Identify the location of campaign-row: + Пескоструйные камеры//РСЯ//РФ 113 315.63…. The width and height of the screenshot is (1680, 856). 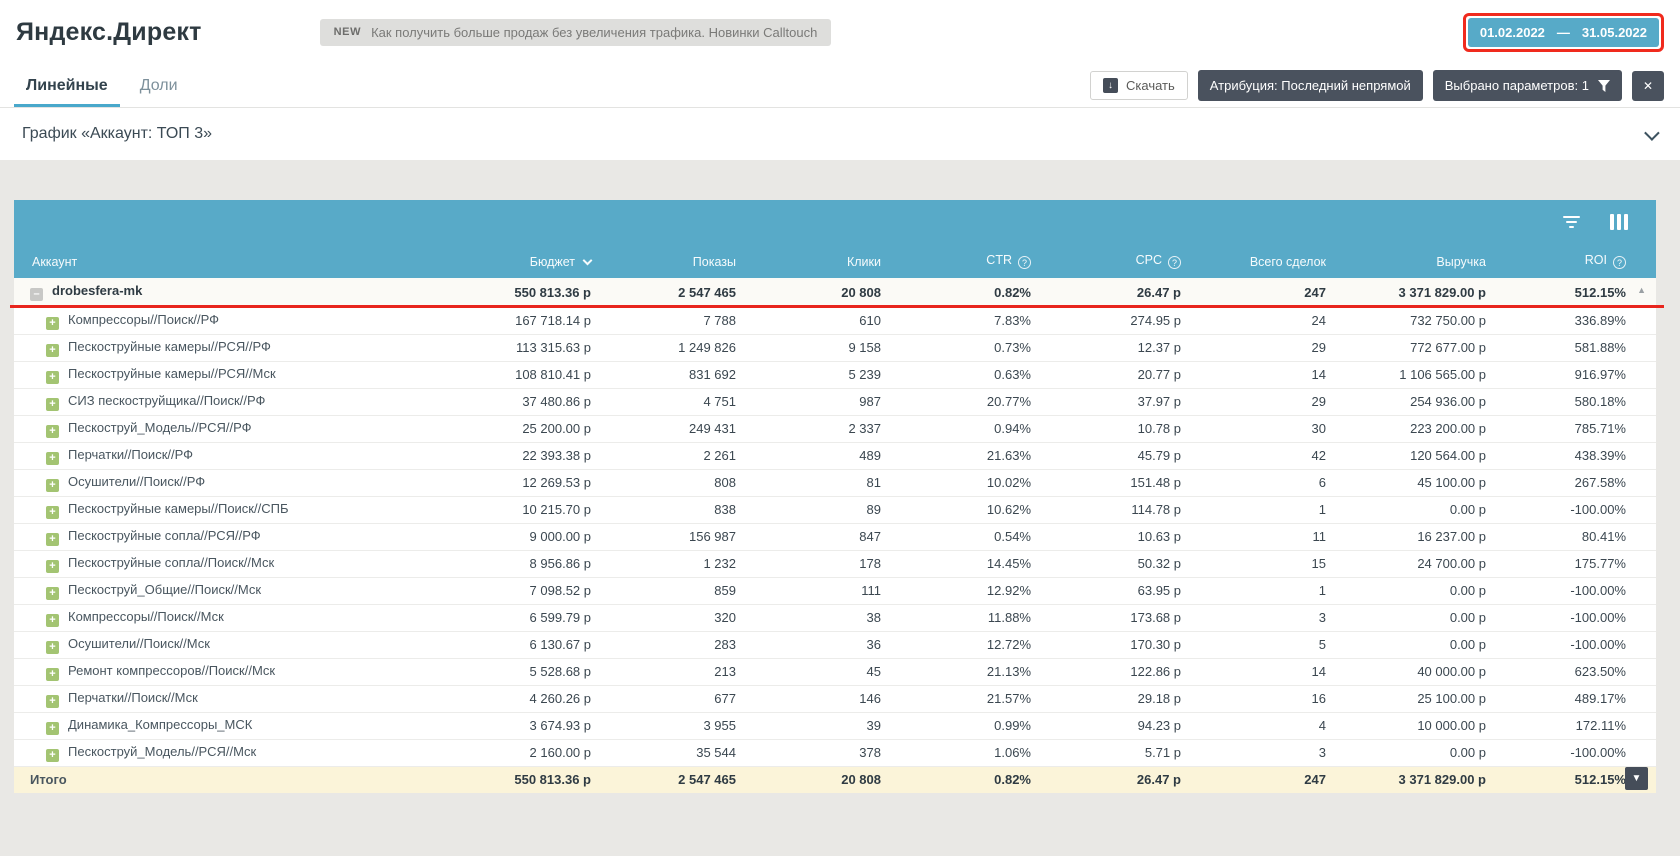
(835, 348).